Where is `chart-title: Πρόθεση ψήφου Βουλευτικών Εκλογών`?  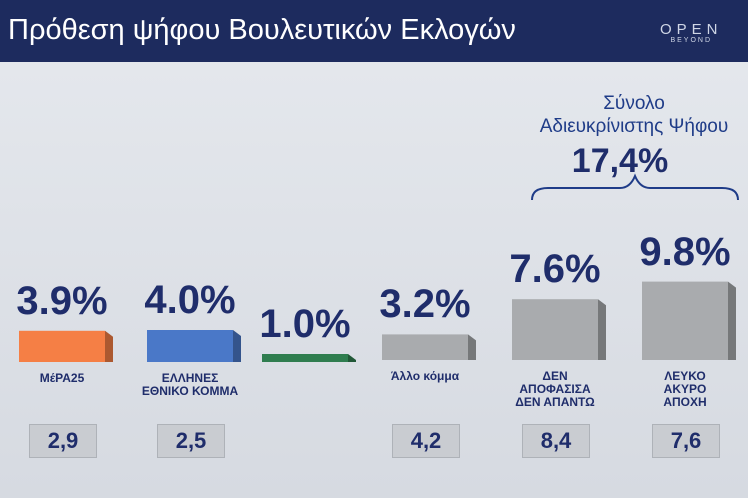
chart-title: Πρόθεση ψήφου Βουλευτικών Εκλογών is located at coordinates (262, 30).